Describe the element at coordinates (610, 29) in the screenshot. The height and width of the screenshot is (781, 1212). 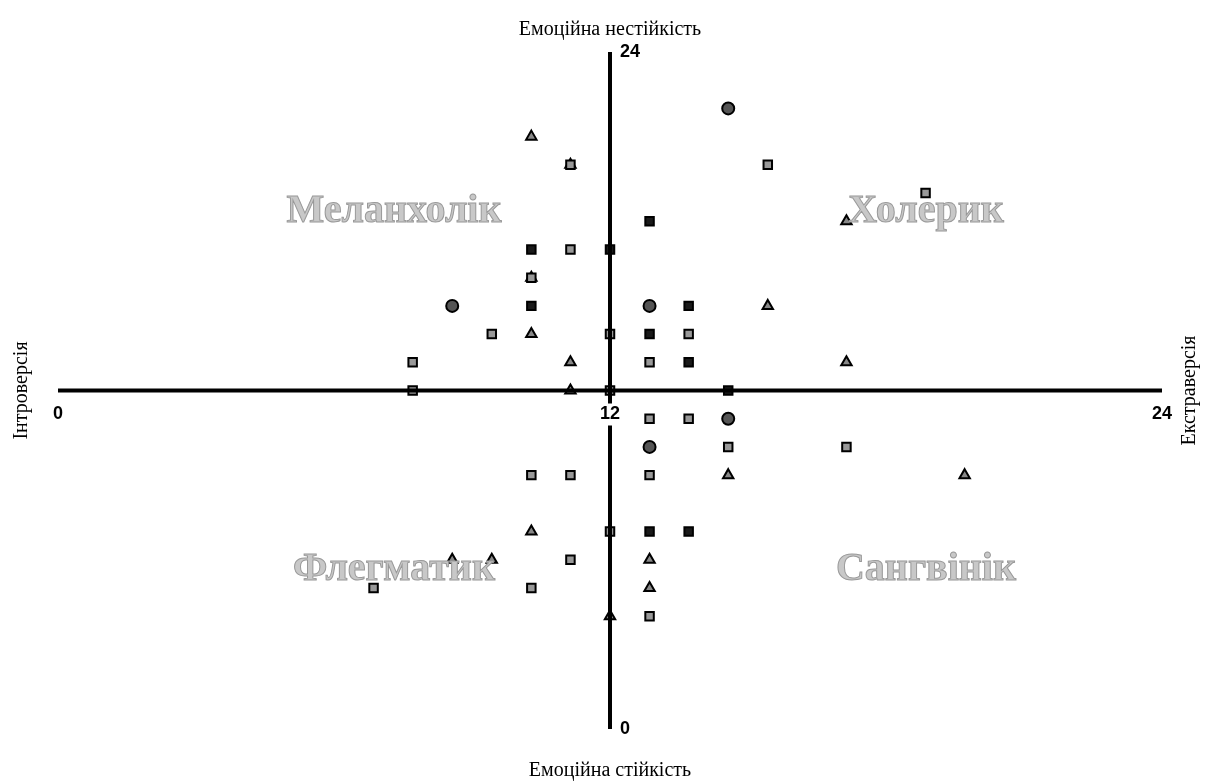
I see `text: Емоційна нестійкість` at that location.